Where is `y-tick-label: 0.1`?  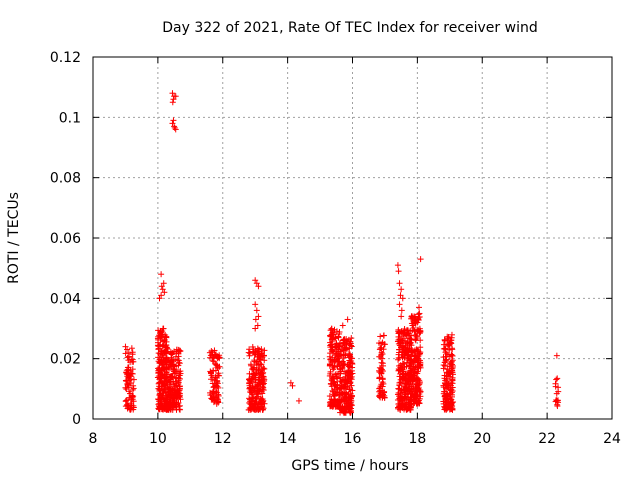 y-tick-label: 0.1 is located at coordinates (70, 118).